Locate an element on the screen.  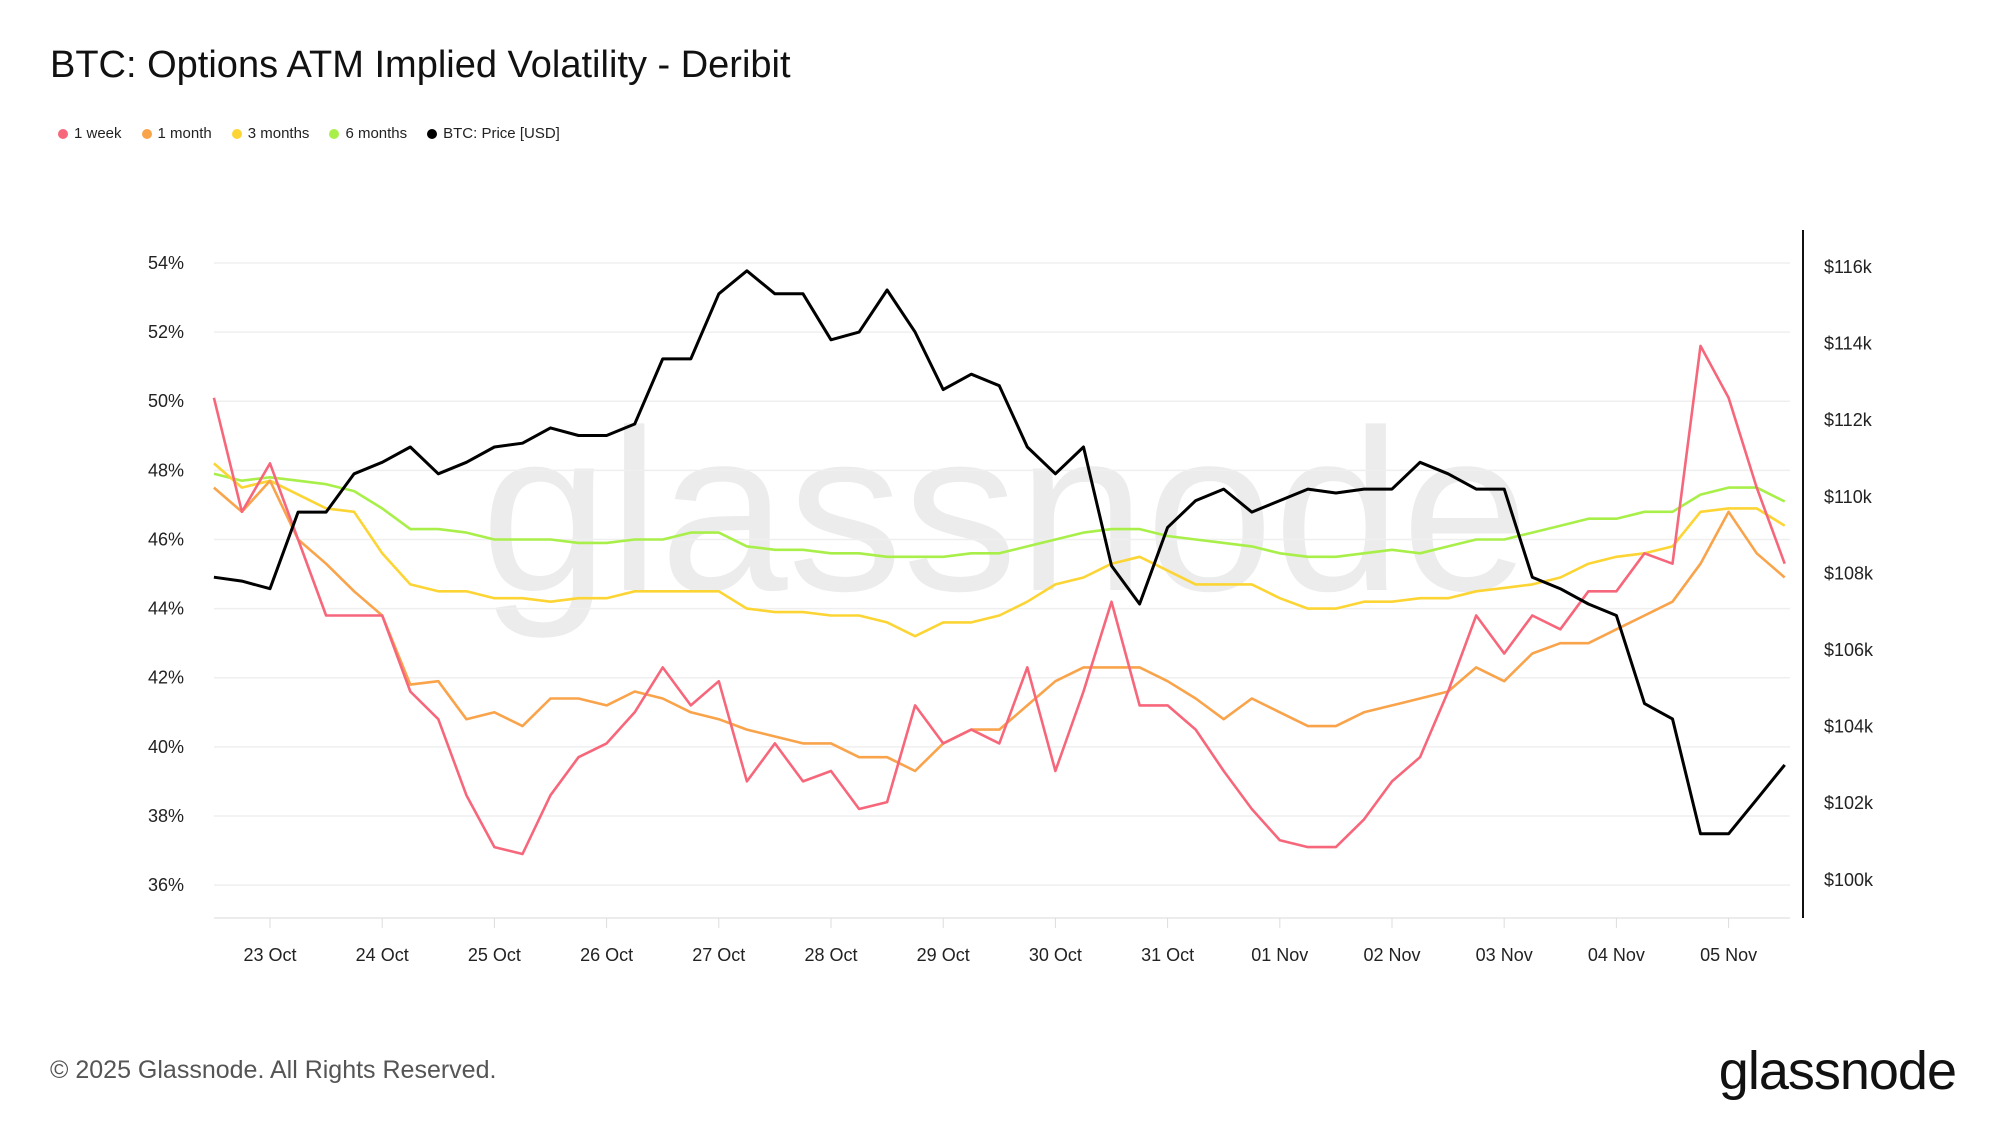
legend-item-1-month: 1 month is located at coordinates (176, 133).